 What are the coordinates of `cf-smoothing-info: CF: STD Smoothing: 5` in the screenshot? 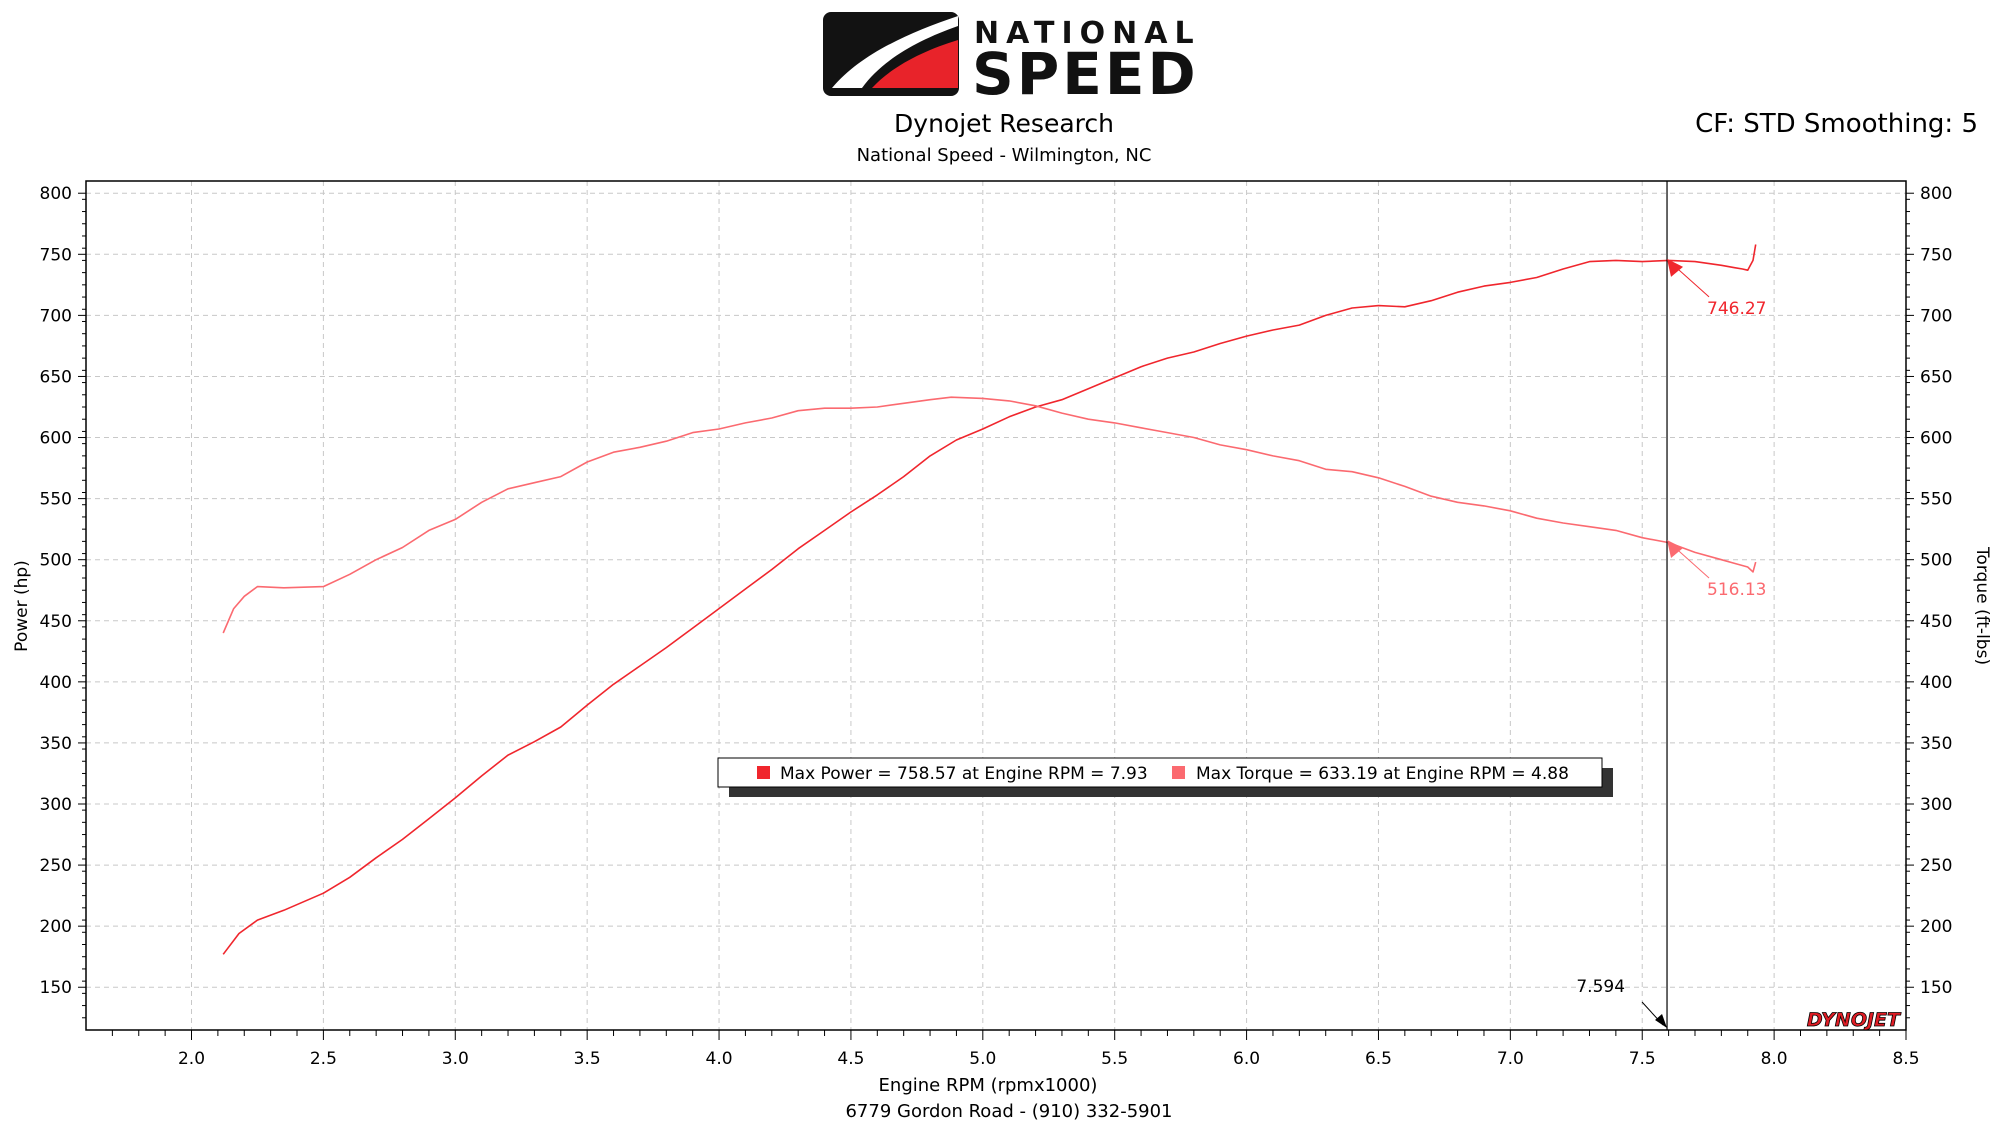 It's located at (1836, 124).